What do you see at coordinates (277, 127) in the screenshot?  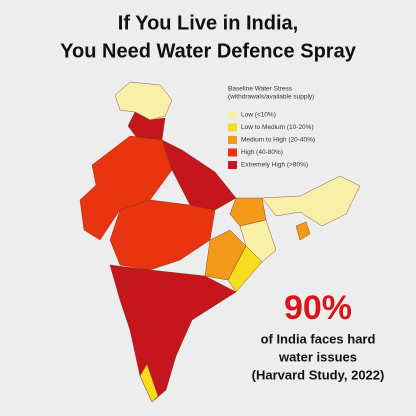 I see `legend-label: Low to Medium (10-20%)` at bounding box center [277, 127].